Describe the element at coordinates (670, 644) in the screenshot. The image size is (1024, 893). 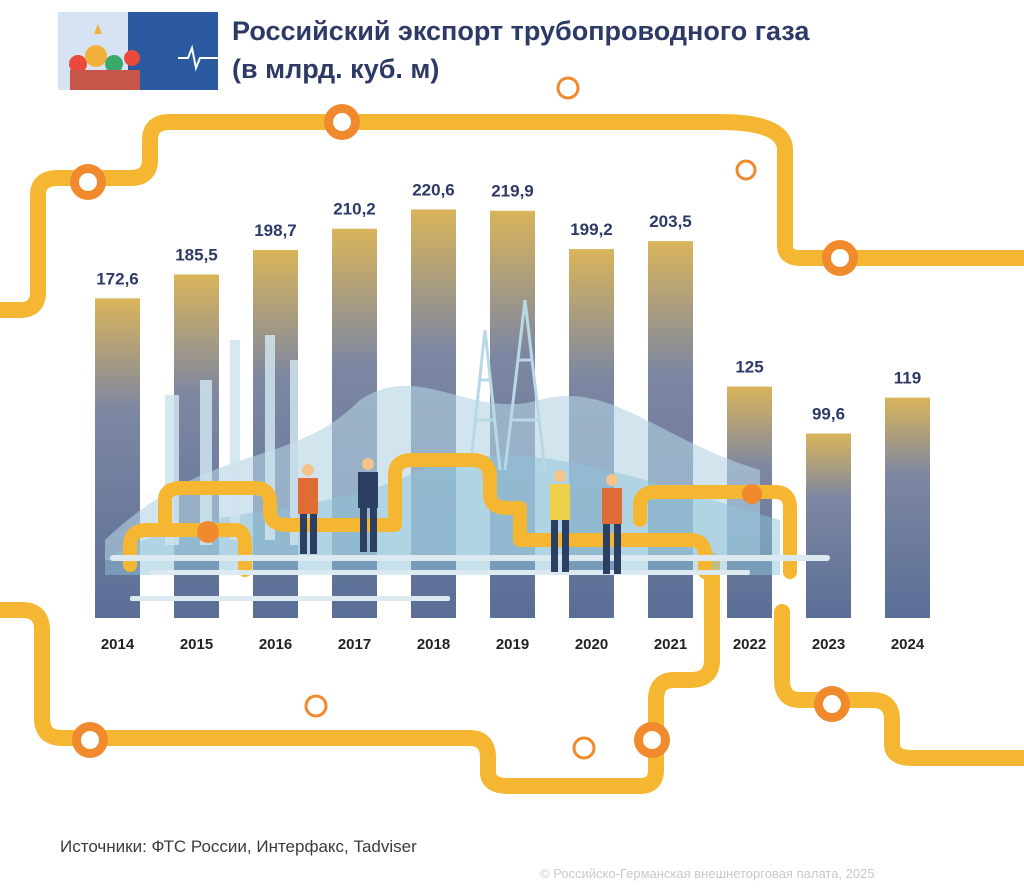
I see `x-tick-2021: 2021` at that location.